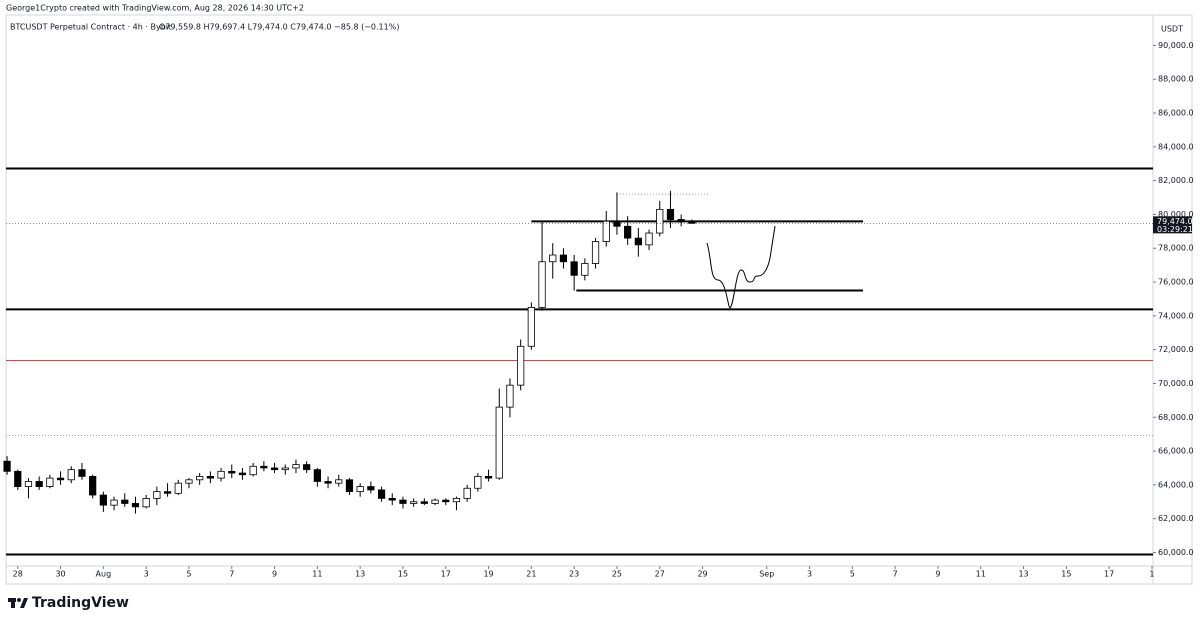 The height and width of the screenshot is (622, 1200). I want to click on y-tick-label: 76,000.0, so click(1176, 282).